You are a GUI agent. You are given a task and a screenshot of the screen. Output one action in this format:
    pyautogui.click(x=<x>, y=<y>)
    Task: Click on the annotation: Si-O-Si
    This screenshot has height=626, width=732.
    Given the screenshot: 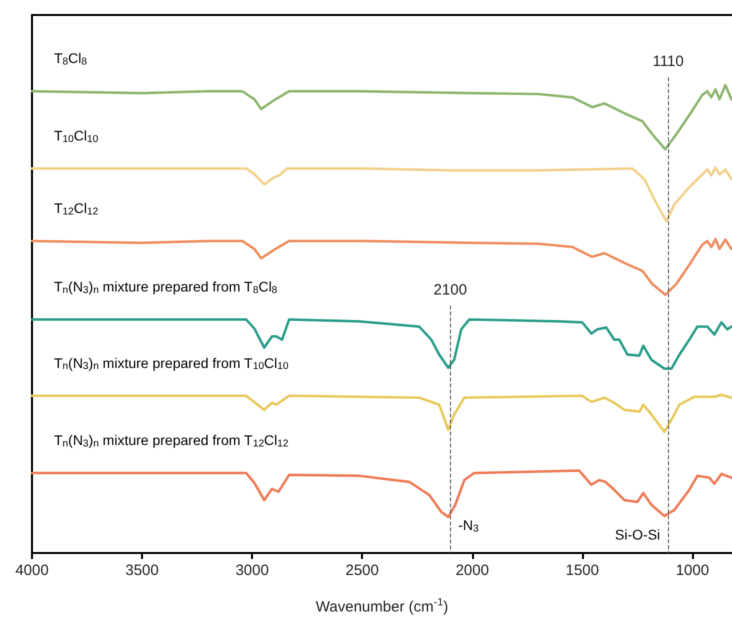 What is the action you would take?
    pyautogui.click(x=637, y=534)
    